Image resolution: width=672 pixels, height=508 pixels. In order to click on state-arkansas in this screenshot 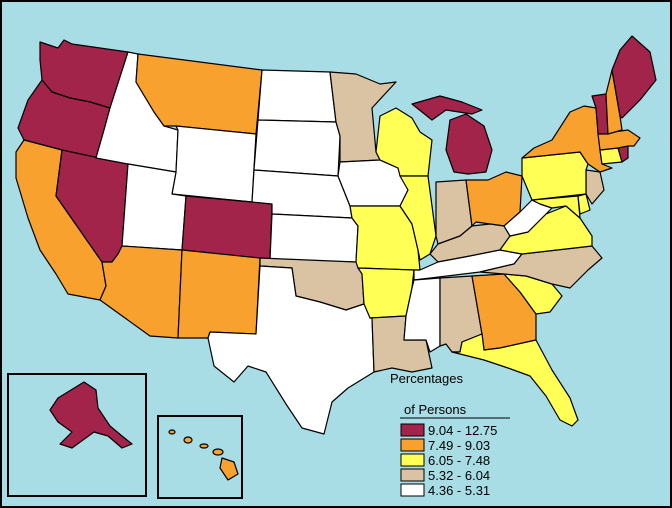, I will do `click(386, 293)`.